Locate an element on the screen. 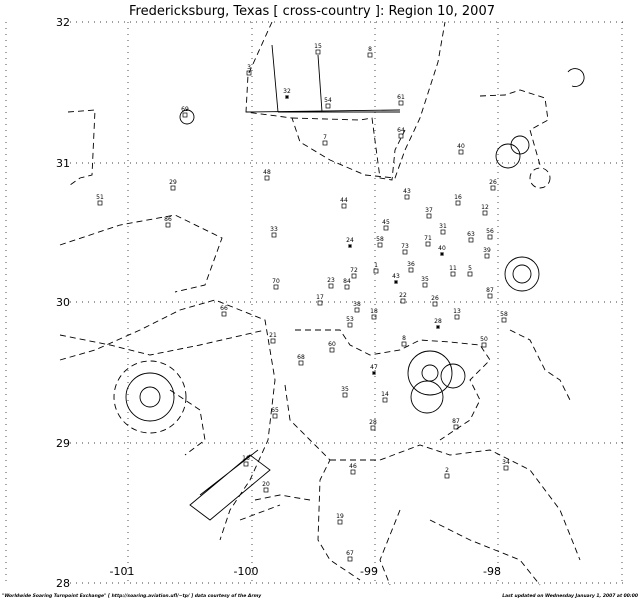 The width and height of the screenshot is (640, 600). site-label: 73 is located at coordinates (405, 246).